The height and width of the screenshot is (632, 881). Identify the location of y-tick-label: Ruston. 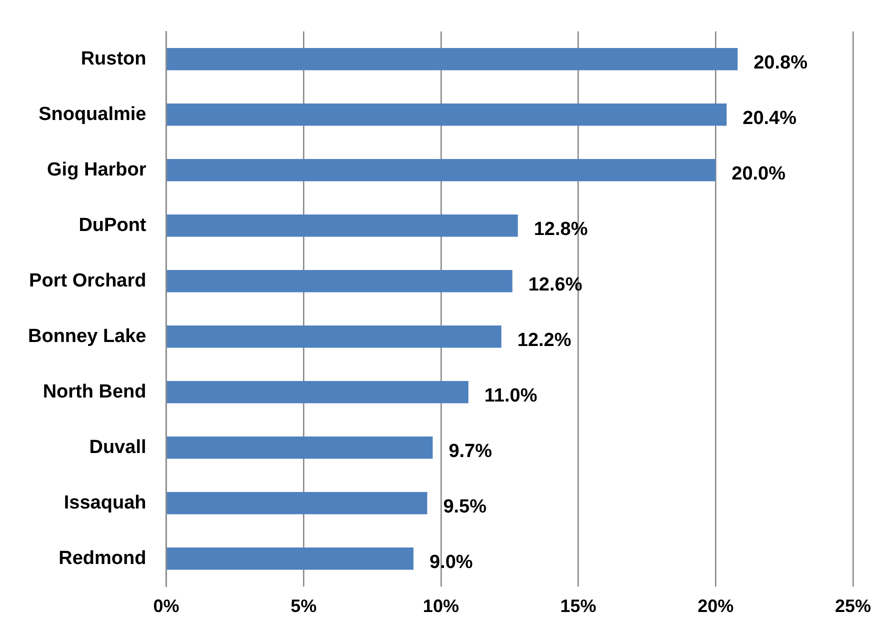
(113, 59).